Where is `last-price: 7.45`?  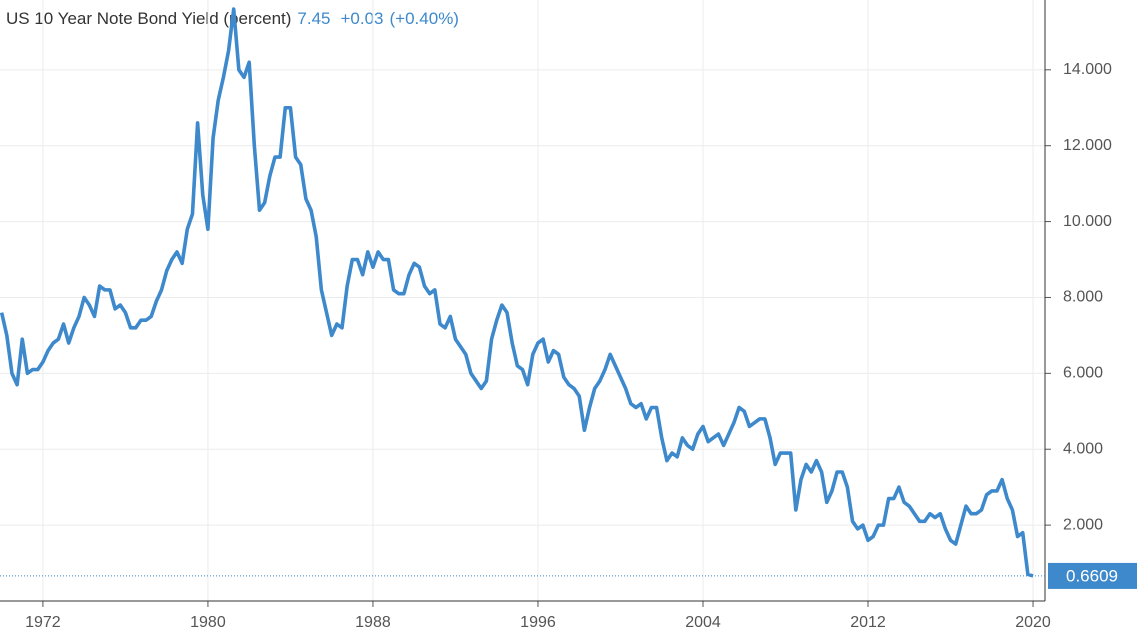 last-price: 7.45 is located at coordinates (313, 18).